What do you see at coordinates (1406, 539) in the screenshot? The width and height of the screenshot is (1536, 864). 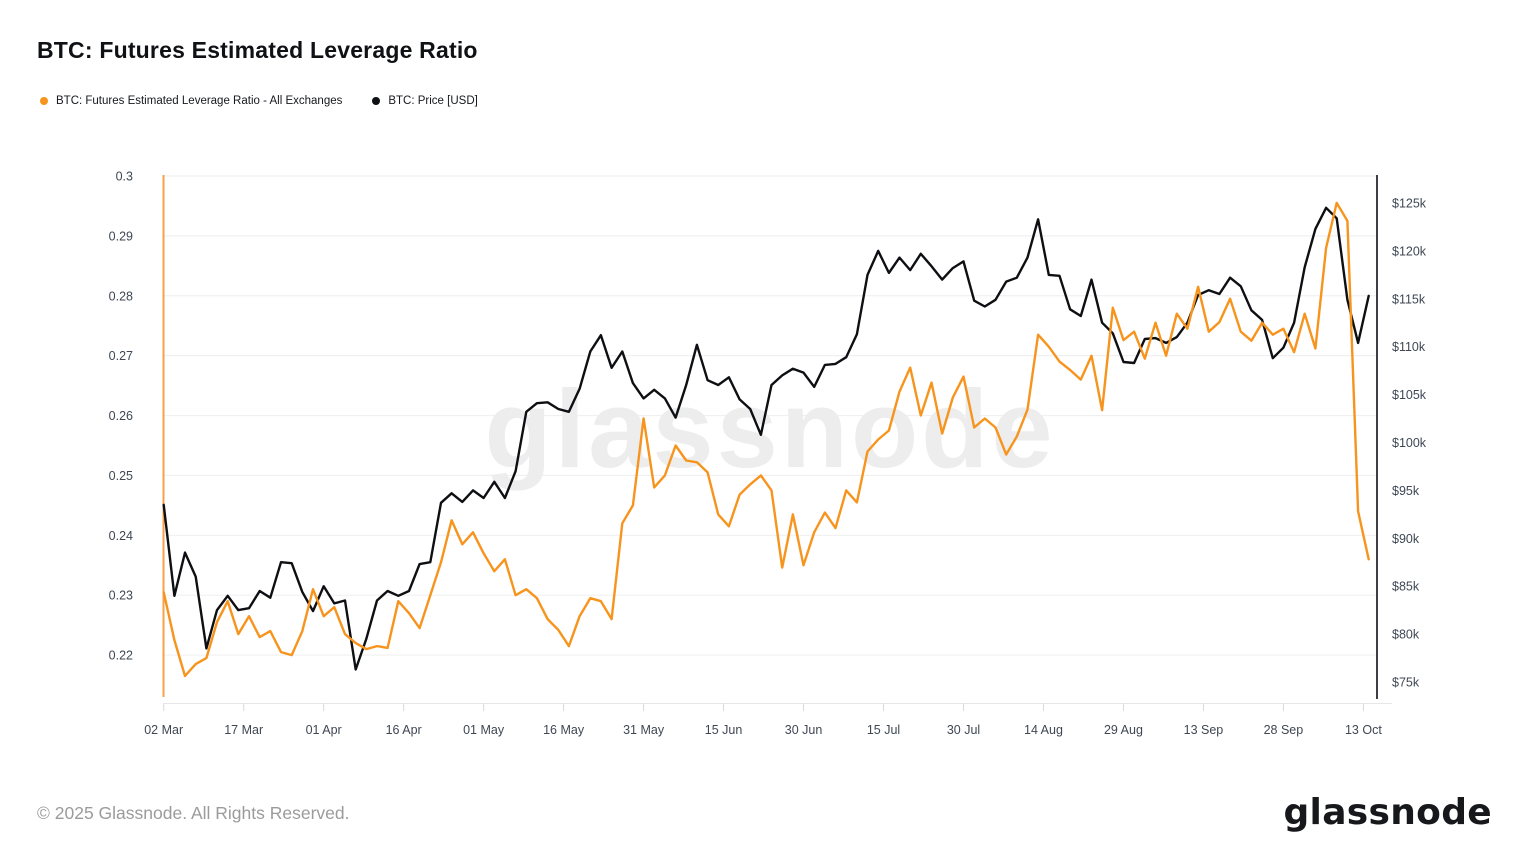 I see `y-right-tick-label: $90k` at bounding box center [1406, 539].